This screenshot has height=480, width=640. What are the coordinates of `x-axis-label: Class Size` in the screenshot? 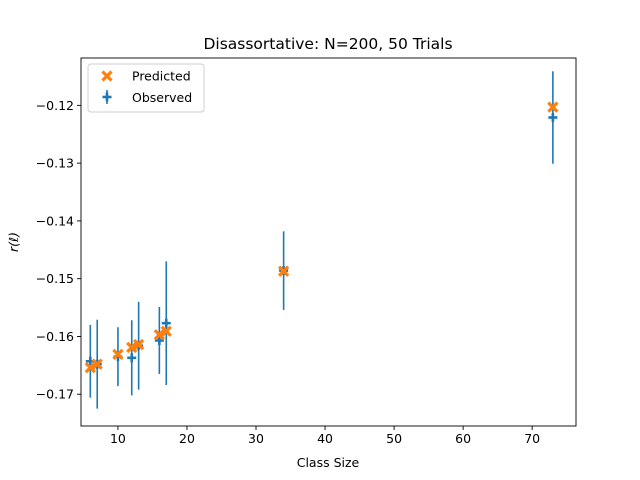 It's located at (328, 462).